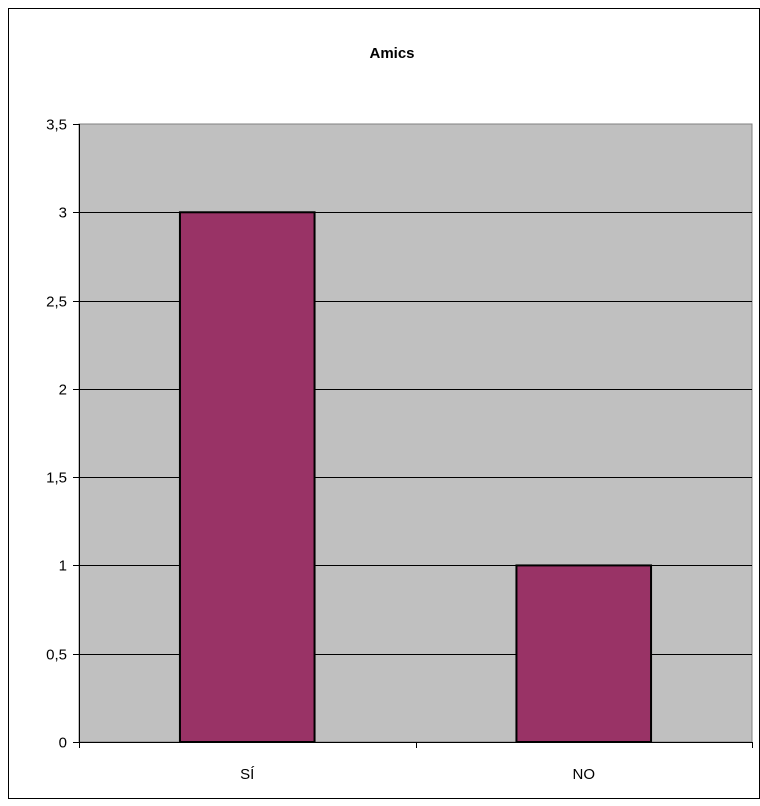  Describe the element at coordinates (247, 774) in the screenshot. I see `x-tick-label: SÍ` at that location.